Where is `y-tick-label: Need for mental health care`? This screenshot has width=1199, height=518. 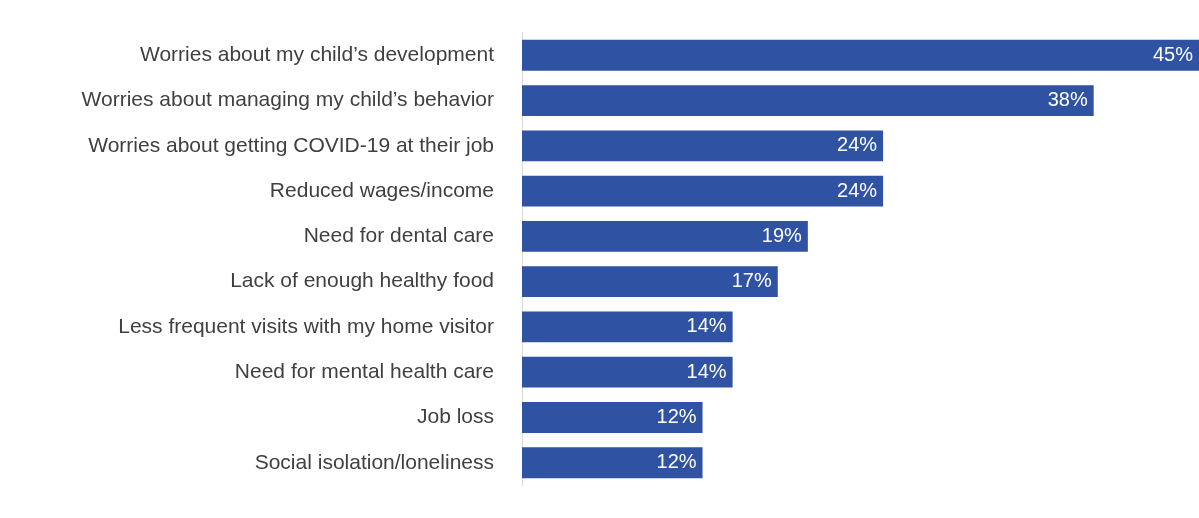
y-tick-label: Need for mental health care is located at coordinates (364, 370).